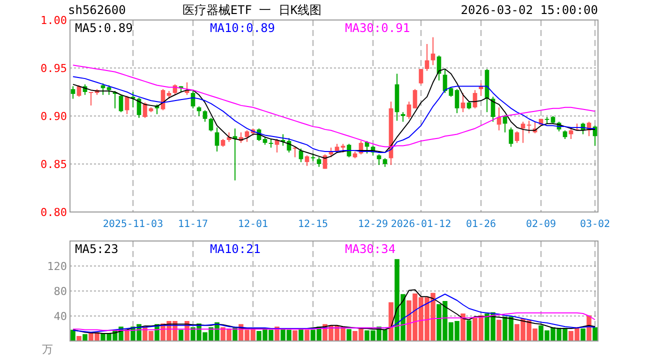 This screenshot has width=660, height=360. What do you see at coordinates (595, 224) in the screenshot?
I see `x-tick-label: 03-02` at bounding box center [595, 224].